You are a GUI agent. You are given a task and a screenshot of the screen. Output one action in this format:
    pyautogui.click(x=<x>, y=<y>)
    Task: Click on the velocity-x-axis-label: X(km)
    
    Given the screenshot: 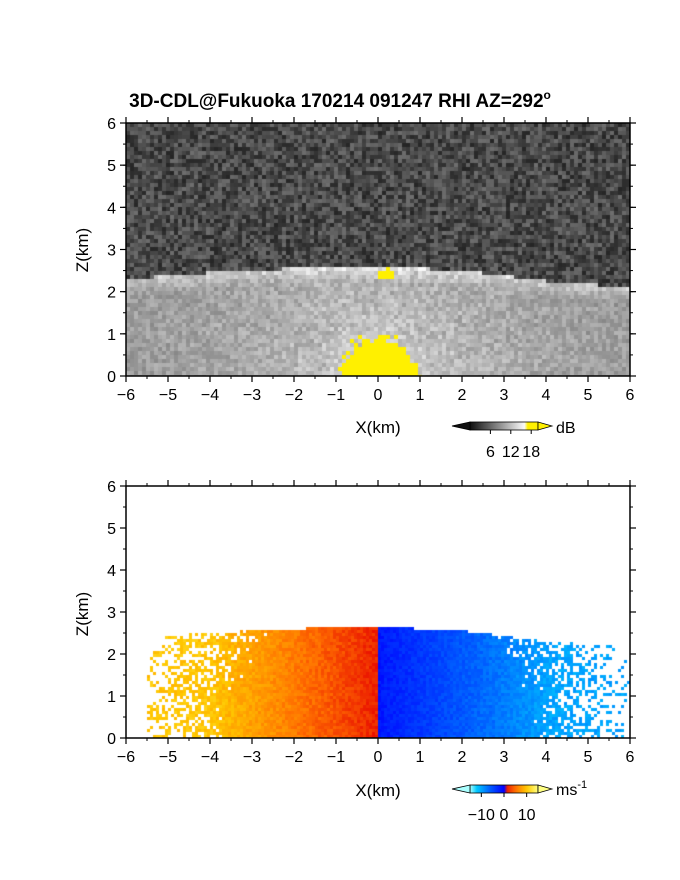 What is the action you would take?
    pyautogui.click(x=377, y=790)
    